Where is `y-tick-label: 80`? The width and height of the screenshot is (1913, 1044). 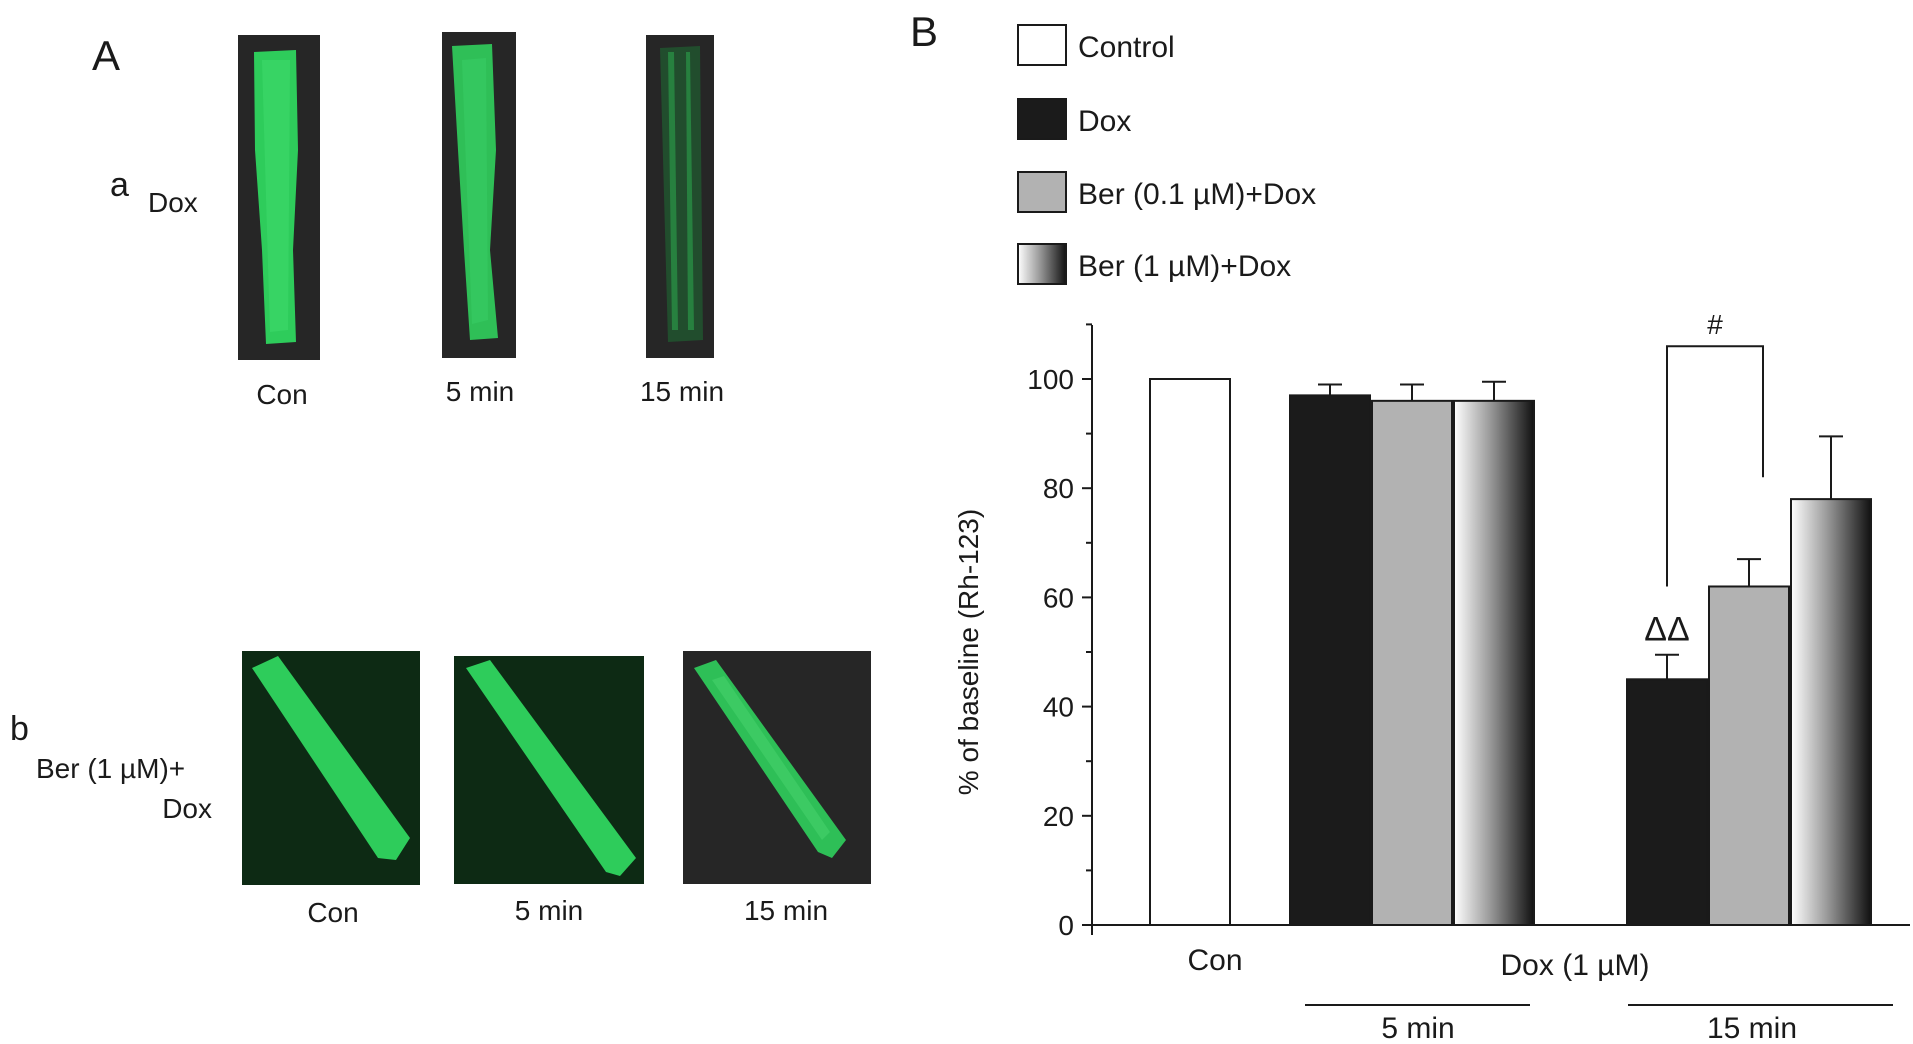
y-tick-label: 80 is located at coordinates (1058, 488).